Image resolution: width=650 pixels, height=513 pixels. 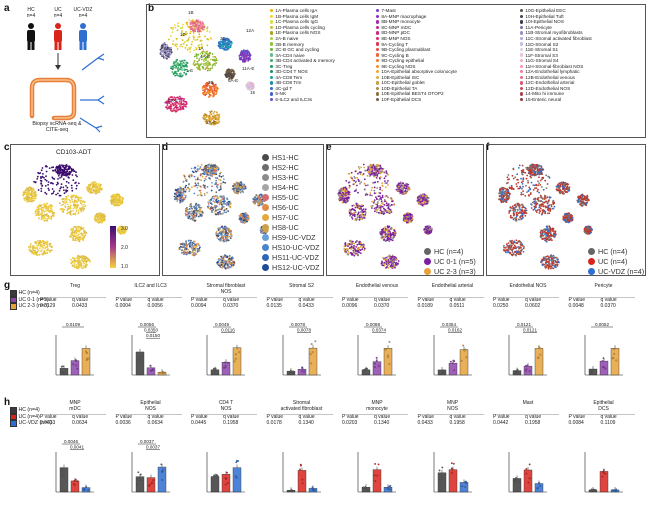 What do you see at coordinates (189, 70) in the screenshot?
I see `umap-cluster-label: 1-E` at bounding box center [189, 70].